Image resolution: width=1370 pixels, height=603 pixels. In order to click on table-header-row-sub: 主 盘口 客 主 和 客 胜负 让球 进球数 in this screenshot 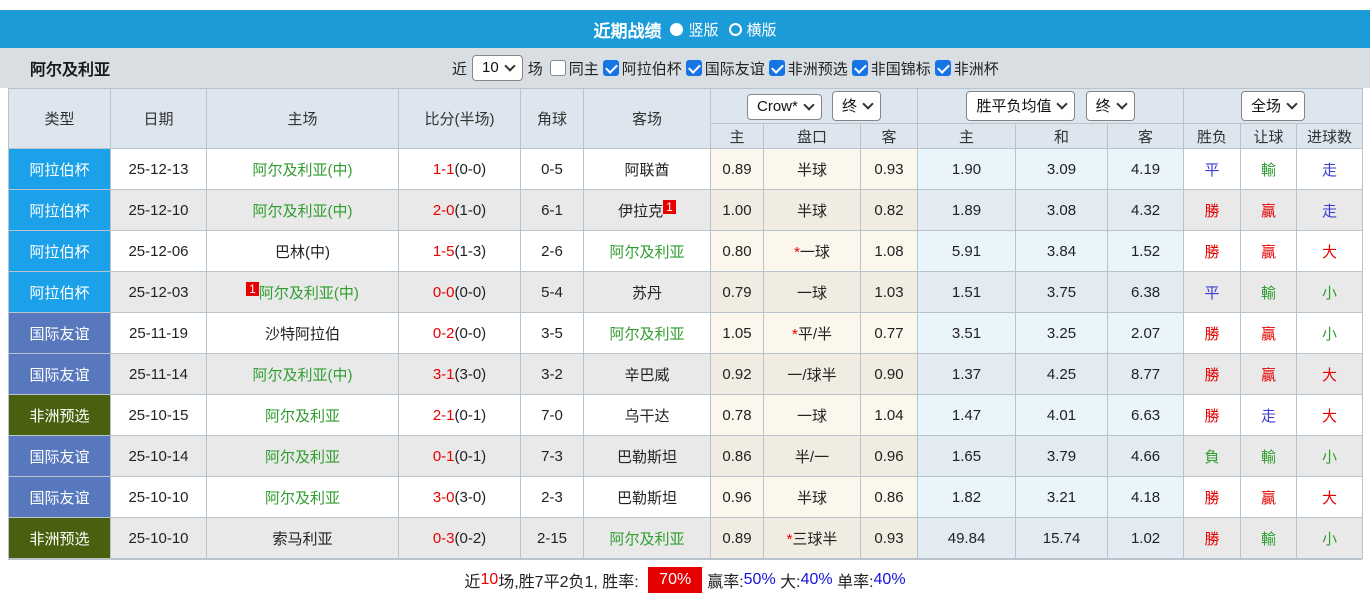, I will do `click(686, 136)`.